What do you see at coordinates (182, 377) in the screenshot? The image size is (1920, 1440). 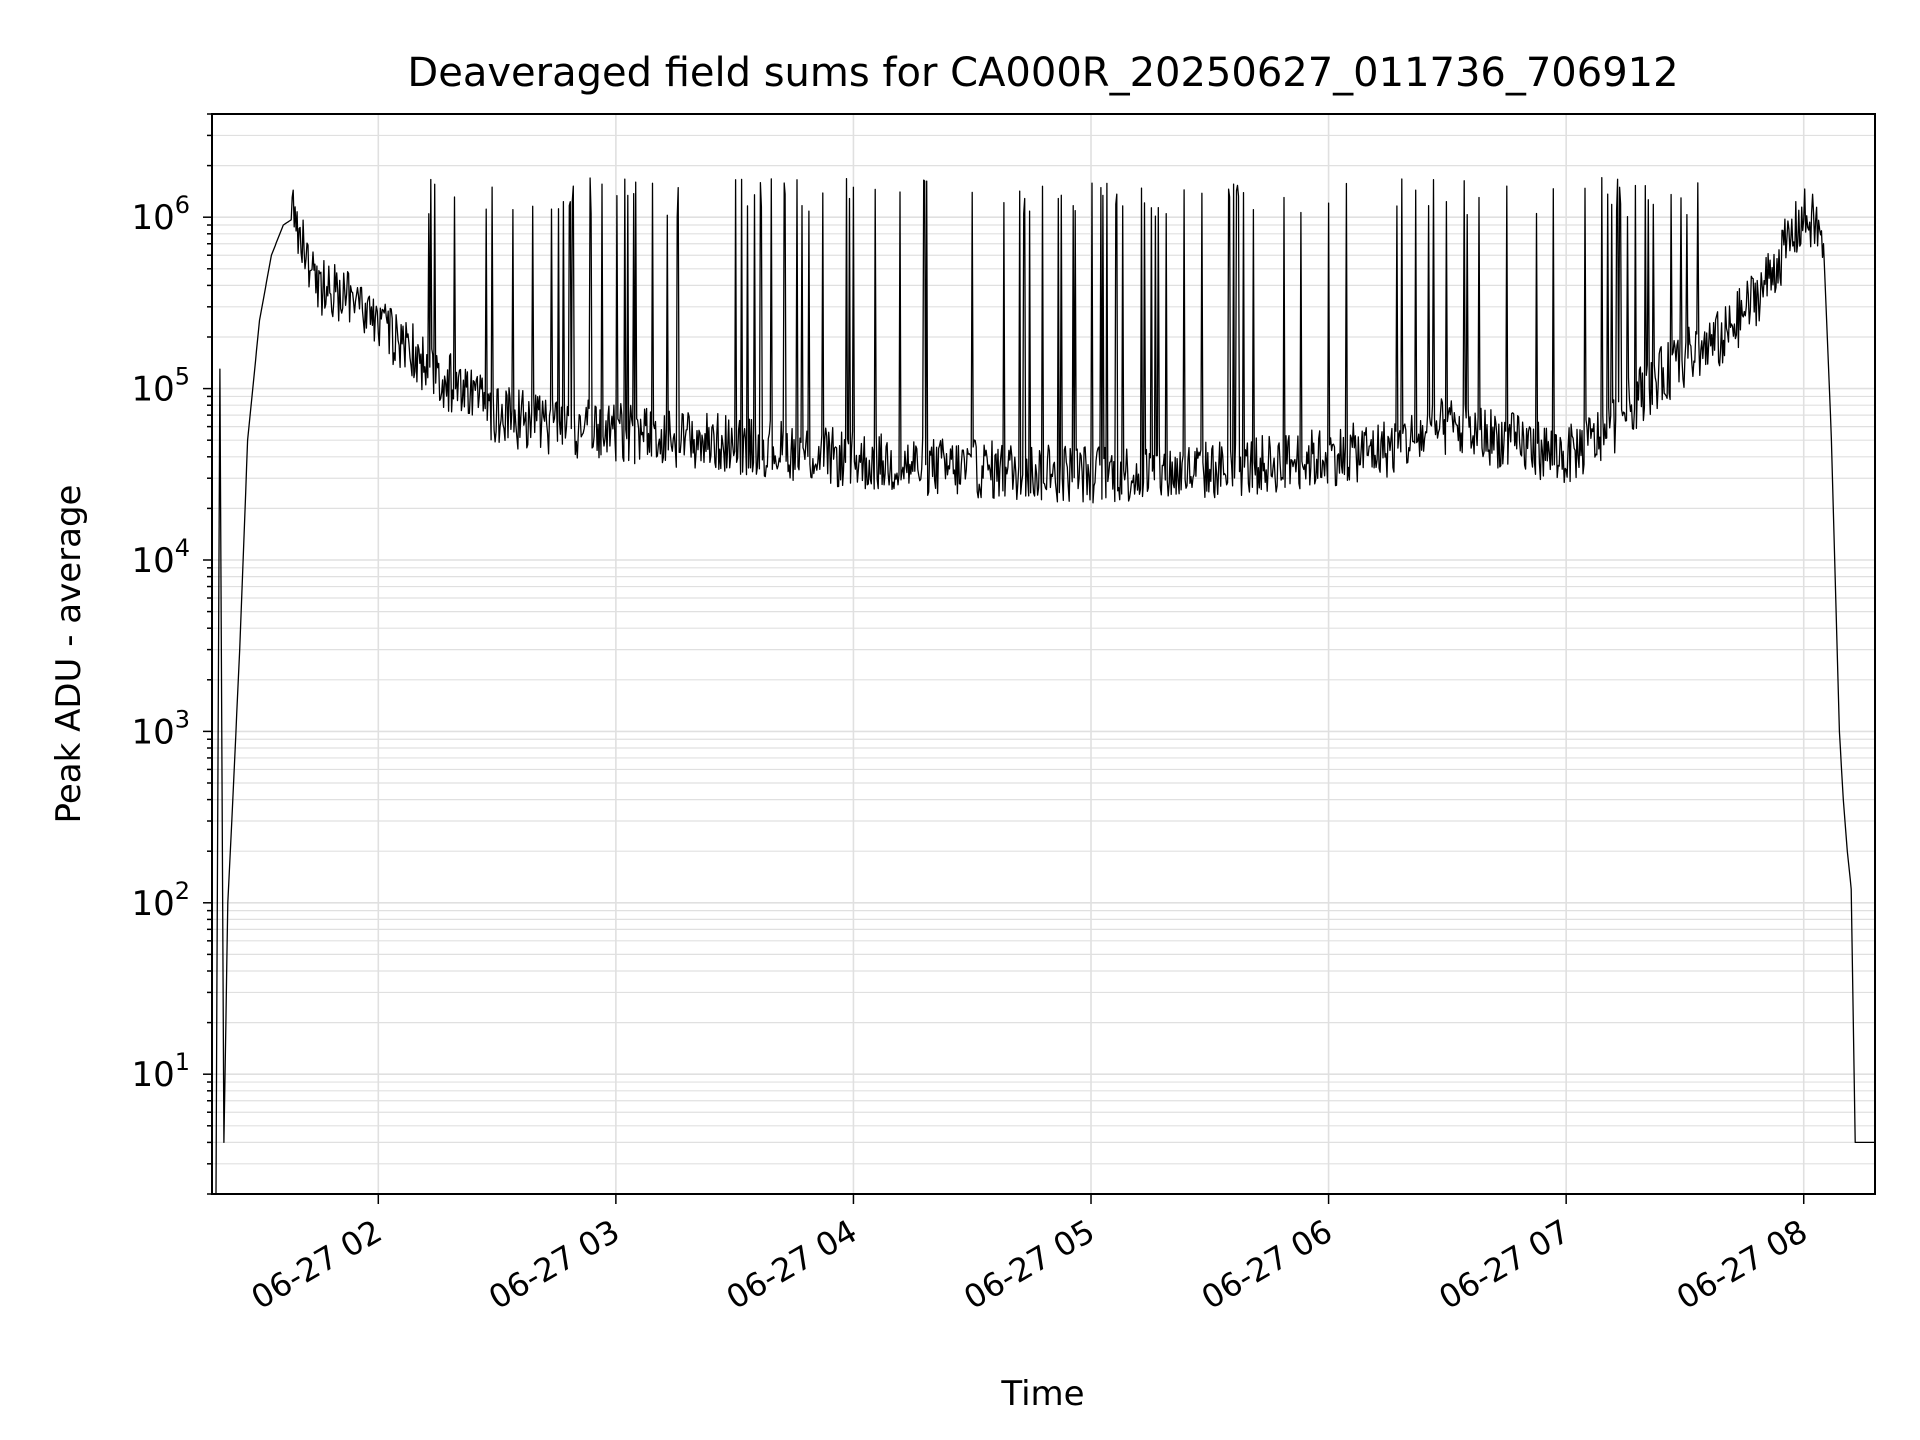 I see `y-tick-label-exponent: 5` at bounding box center [182, 377].